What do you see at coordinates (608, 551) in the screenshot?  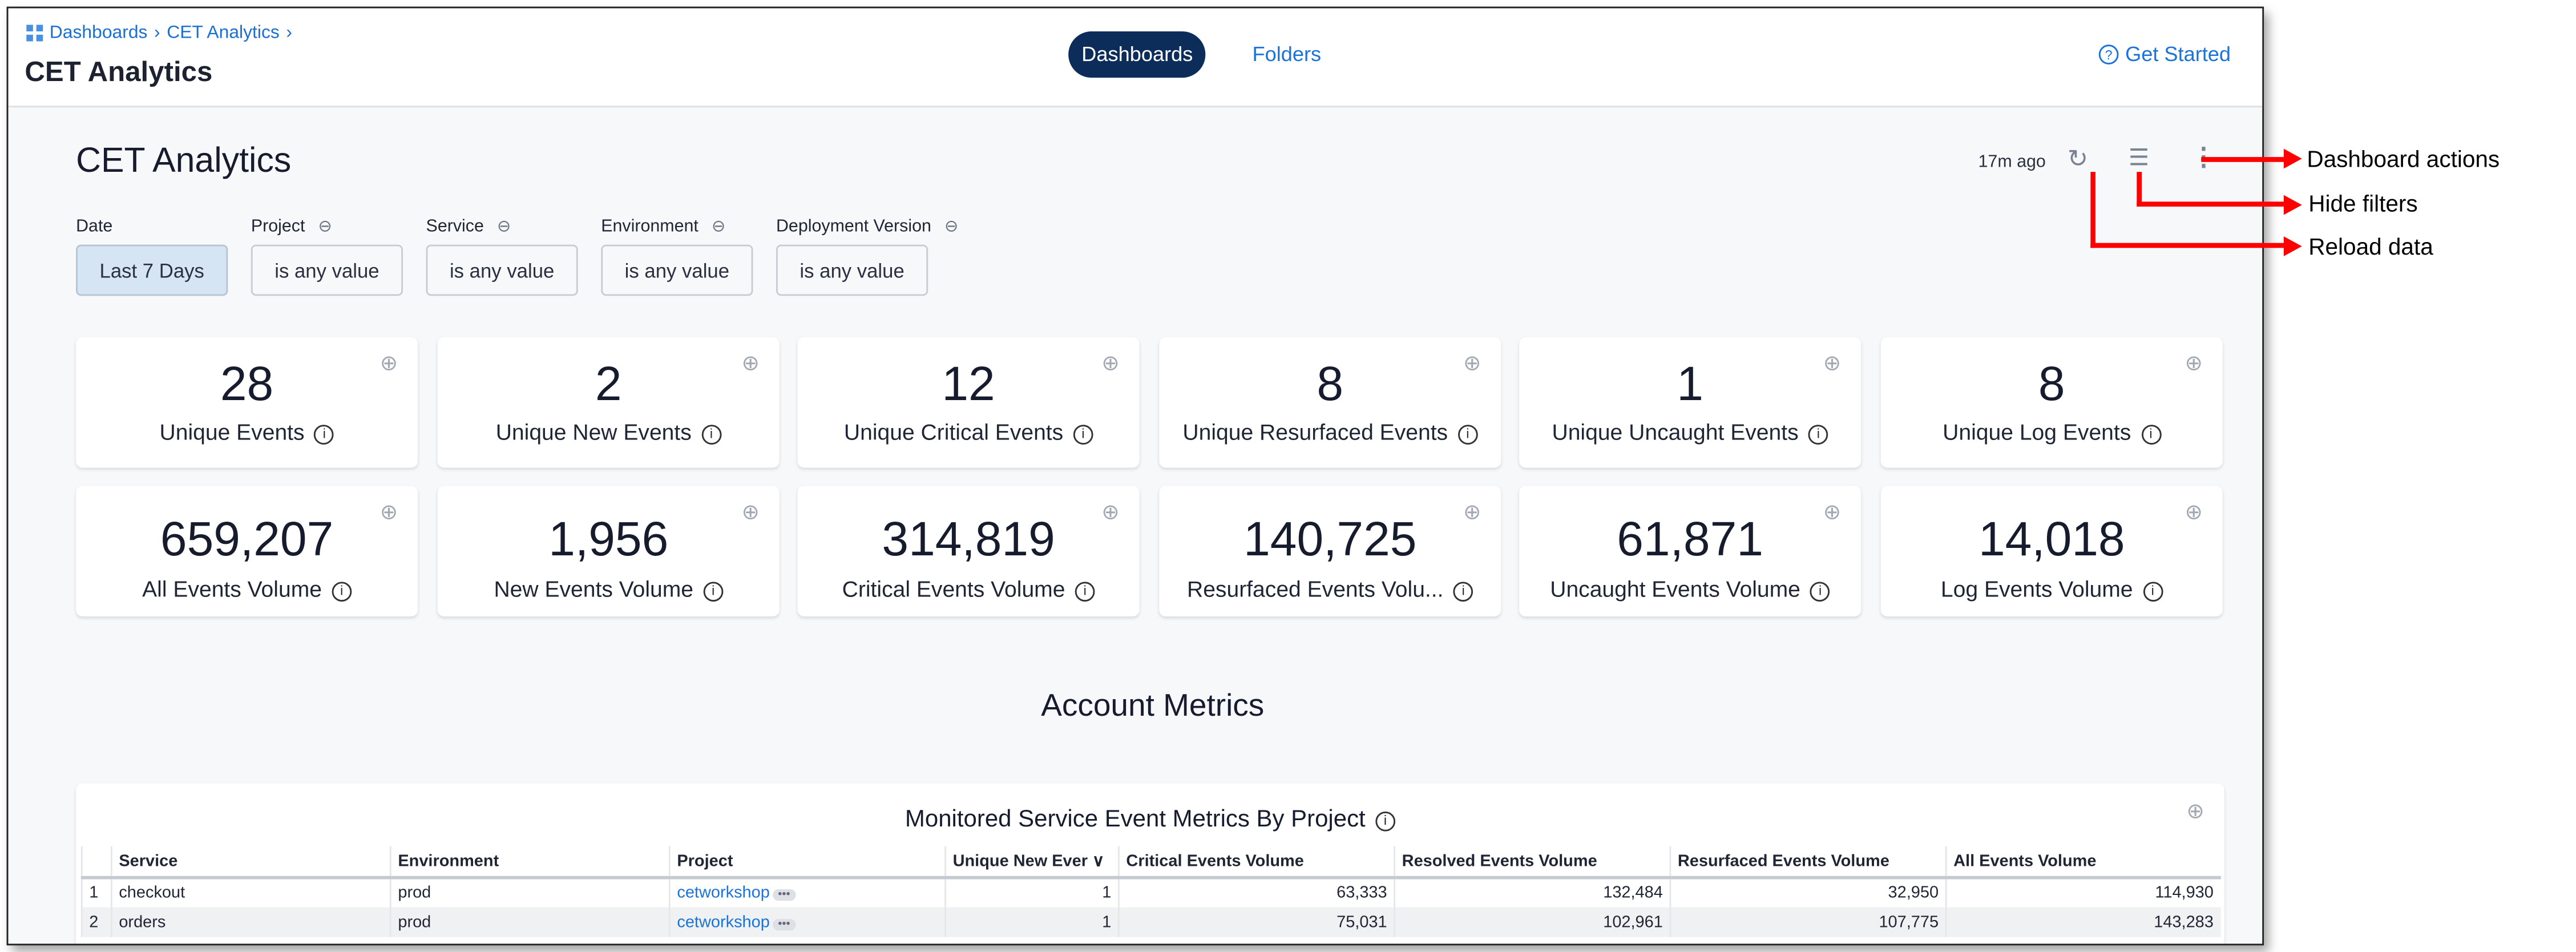 I see `metric-tile: 1,956 New Events Volume i ⊕` at bounding box center [608, 551].